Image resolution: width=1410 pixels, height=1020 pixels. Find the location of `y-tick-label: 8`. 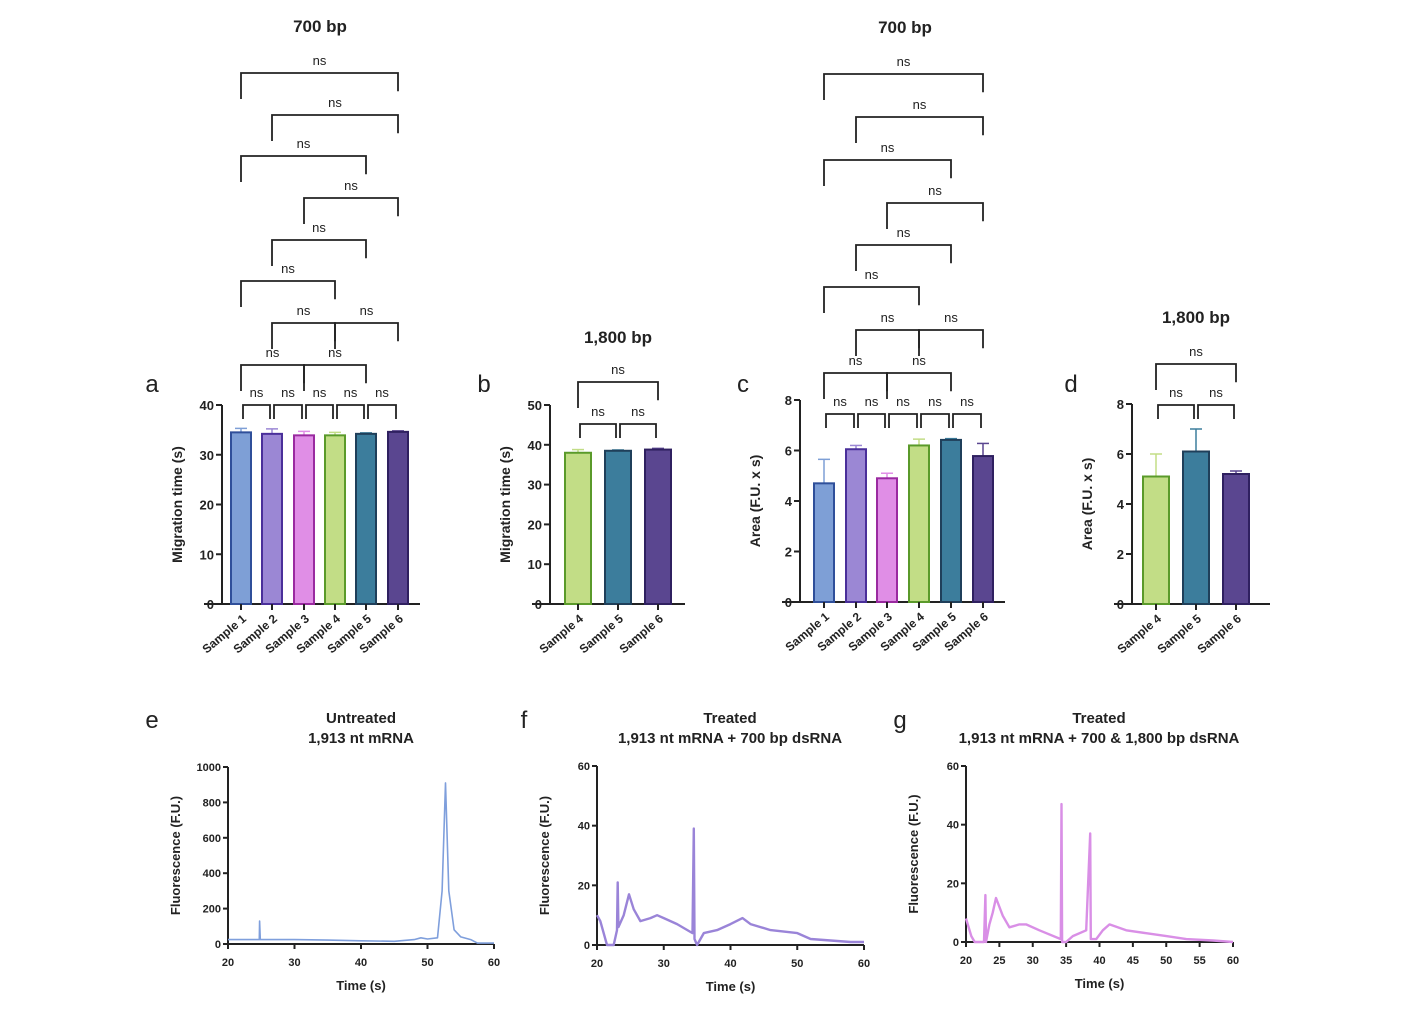

y-tick-label: 8 is located at coordinates (1120, 404).